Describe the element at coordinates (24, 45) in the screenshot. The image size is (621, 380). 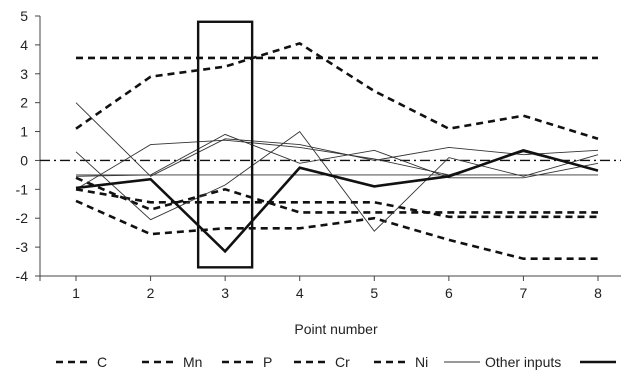
I see `y-tick-label: 4` at that location.